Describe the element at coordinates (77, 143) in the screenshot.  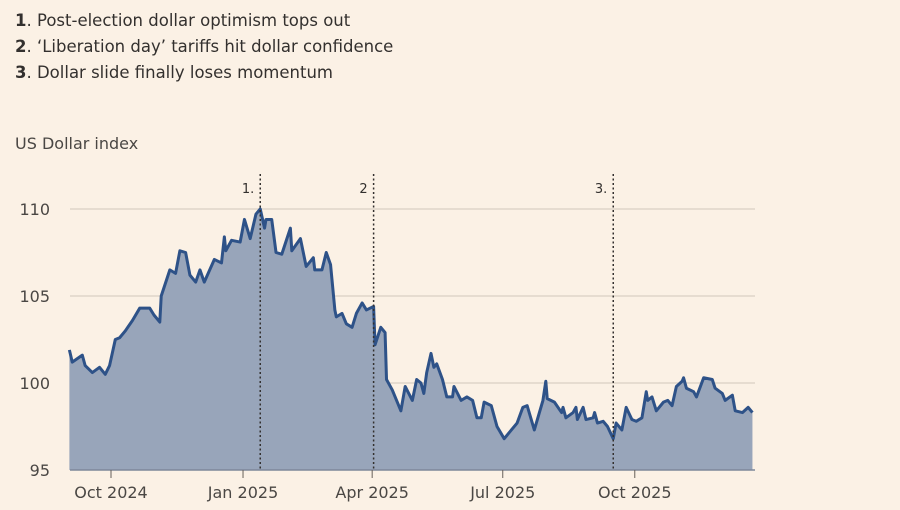
I see `y-axis-title: US Dollar index` at that location.